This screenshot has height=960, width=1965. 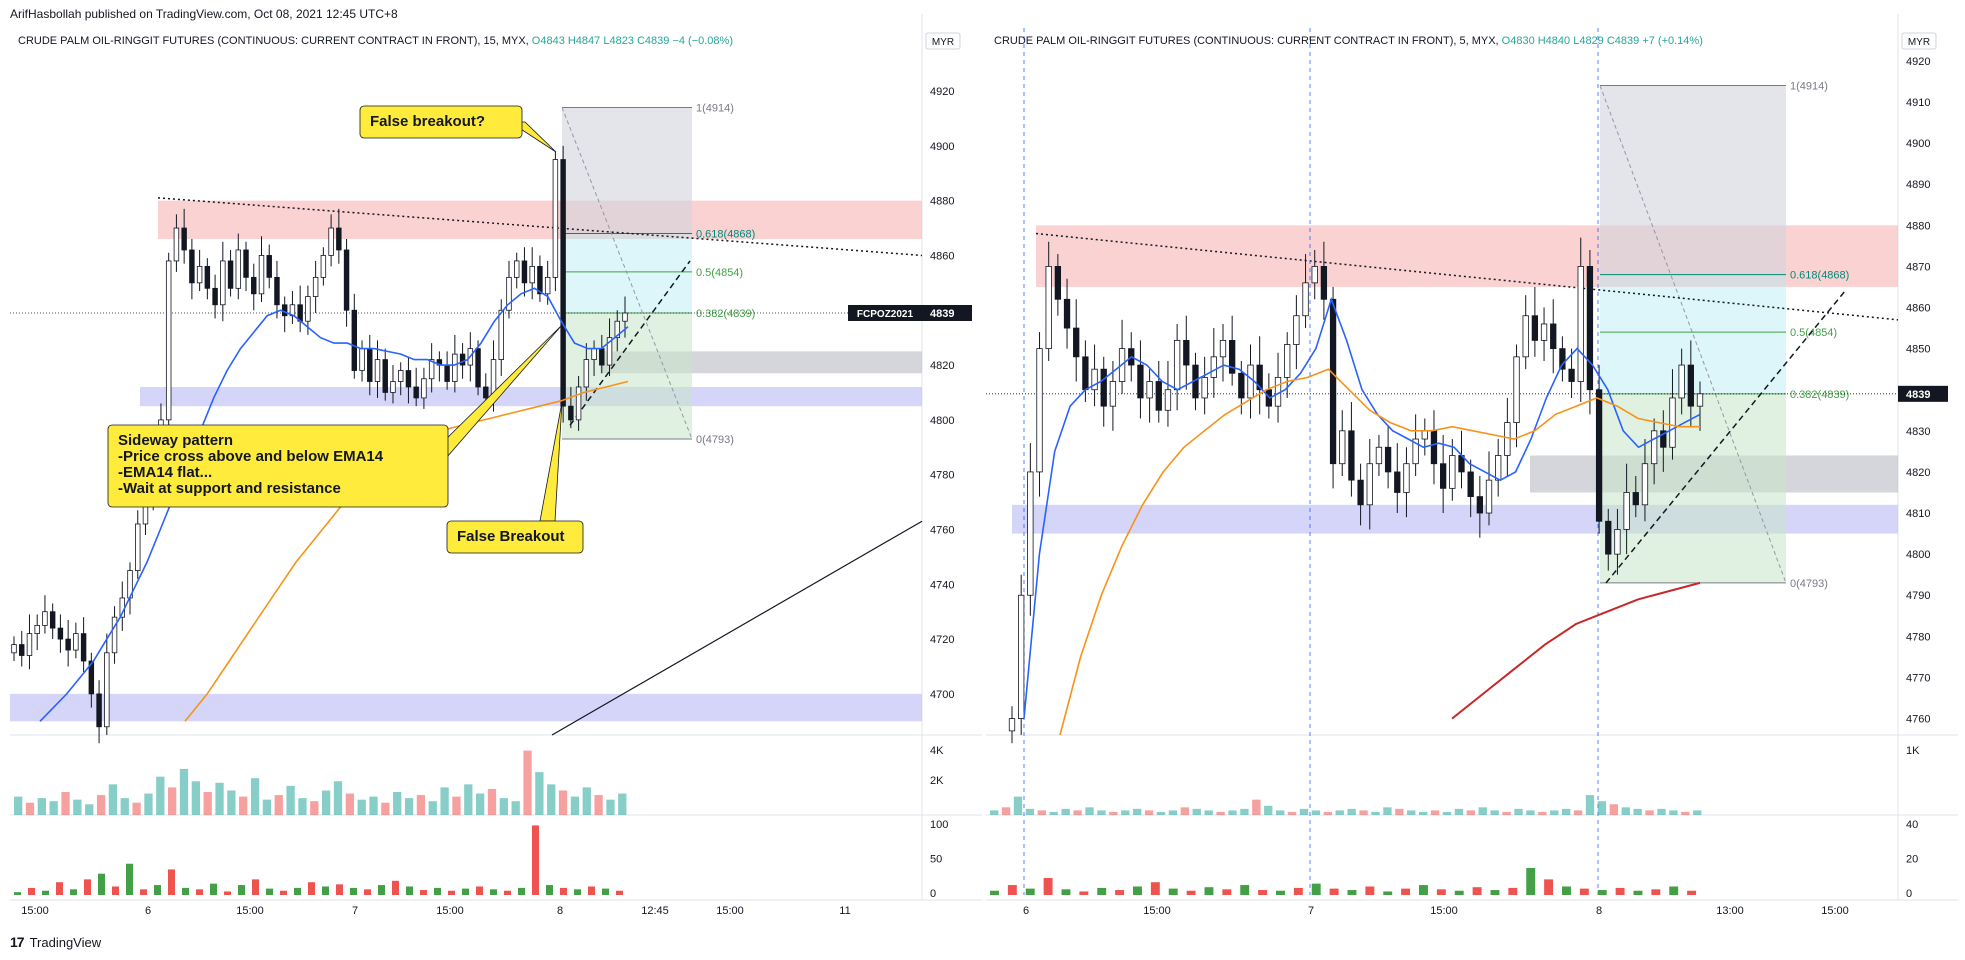 I want to click on left-chart-time-tick: 8, so click(x=560, y=911).